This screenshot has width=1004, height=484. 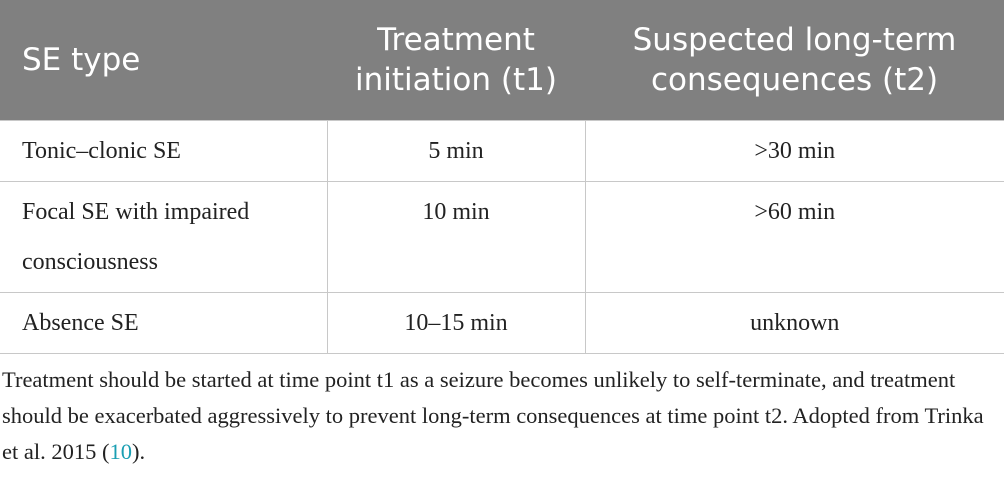 What do you see at coordinates (794, 237) in the screenshot?
I see `cell: >60 min` at bounding box center [794, 237].